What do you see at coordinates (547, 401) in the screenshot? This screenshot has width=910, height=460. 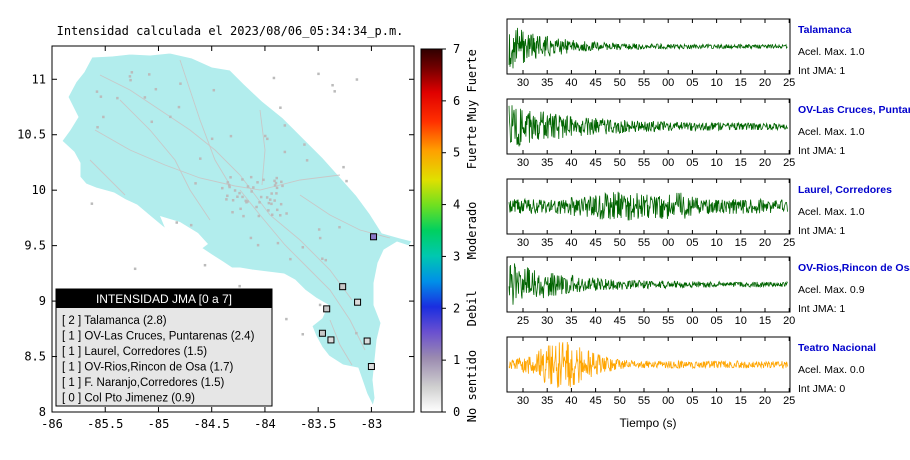 I see `waveform-tick-label: 35` at bounding box center [547, 401].